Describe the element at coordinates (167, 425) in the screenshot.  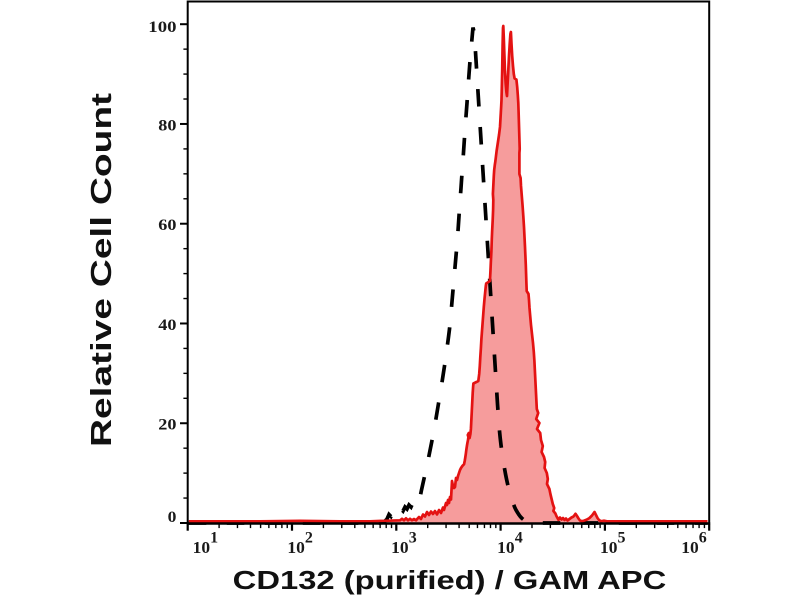
I see `svg-text: 20` at that location.